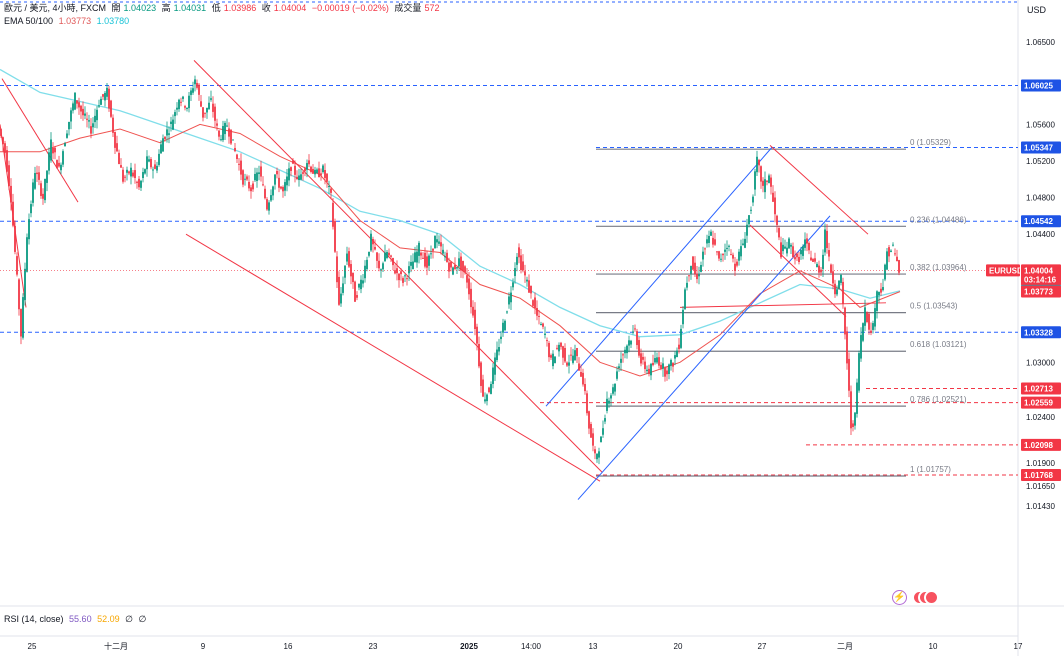 Image resolution: width=1064 pixels, height=656 pixels. Describe the element at coordinates (931, 597) in the screenshot. I see `red-dot-icon` at that location.